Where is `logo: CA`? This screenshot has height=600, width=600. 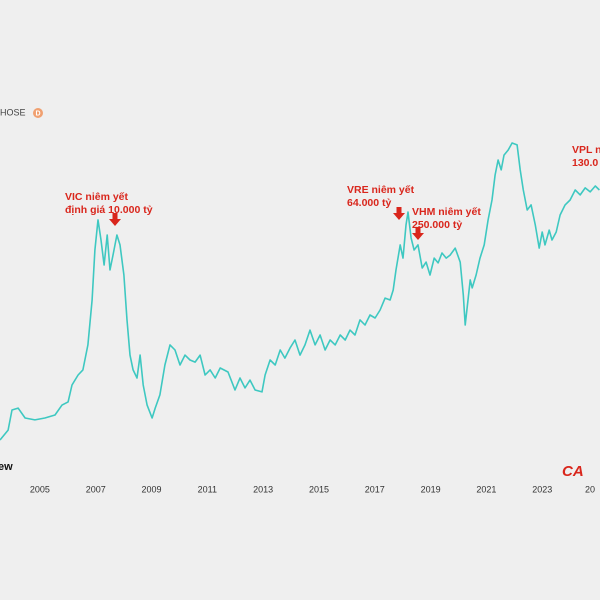
logo: CA is located at coordinates (573, 471).